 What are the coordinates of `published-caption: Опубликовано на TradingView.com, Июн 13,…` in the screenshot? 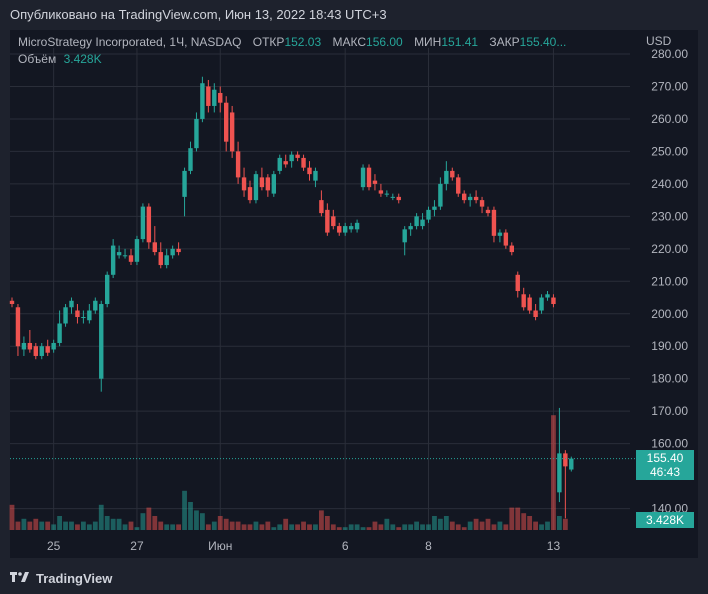 It's located at (198, 14).